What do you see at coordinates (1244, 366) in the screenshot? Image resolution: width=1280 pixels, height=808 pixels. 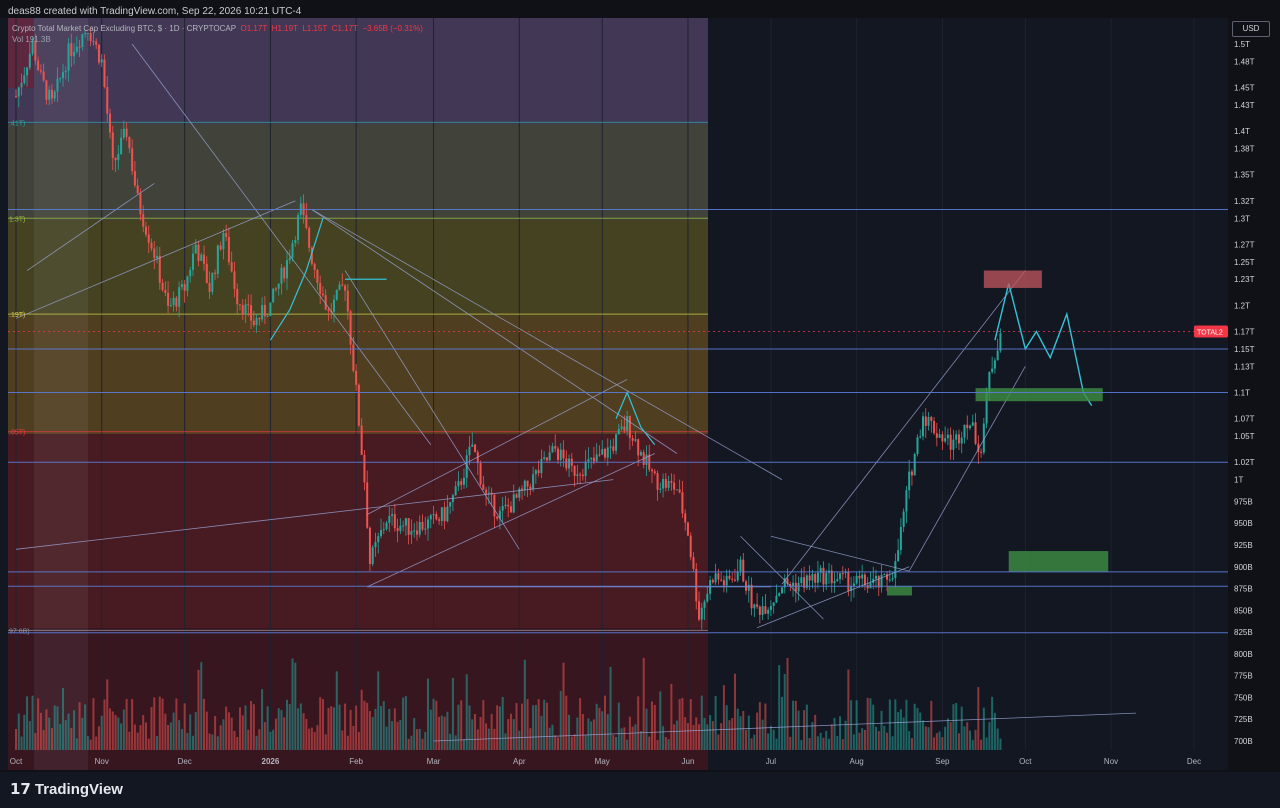 I see `y-tick-label: 1.13T` at bounding box center [1244, 366].